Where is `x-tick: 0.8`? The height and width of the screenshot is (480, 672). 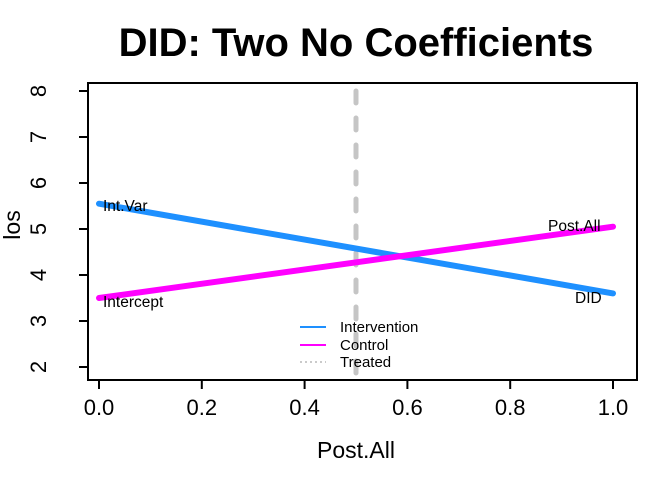
x-tick: 0.8 is located at coordinates (510, 400).